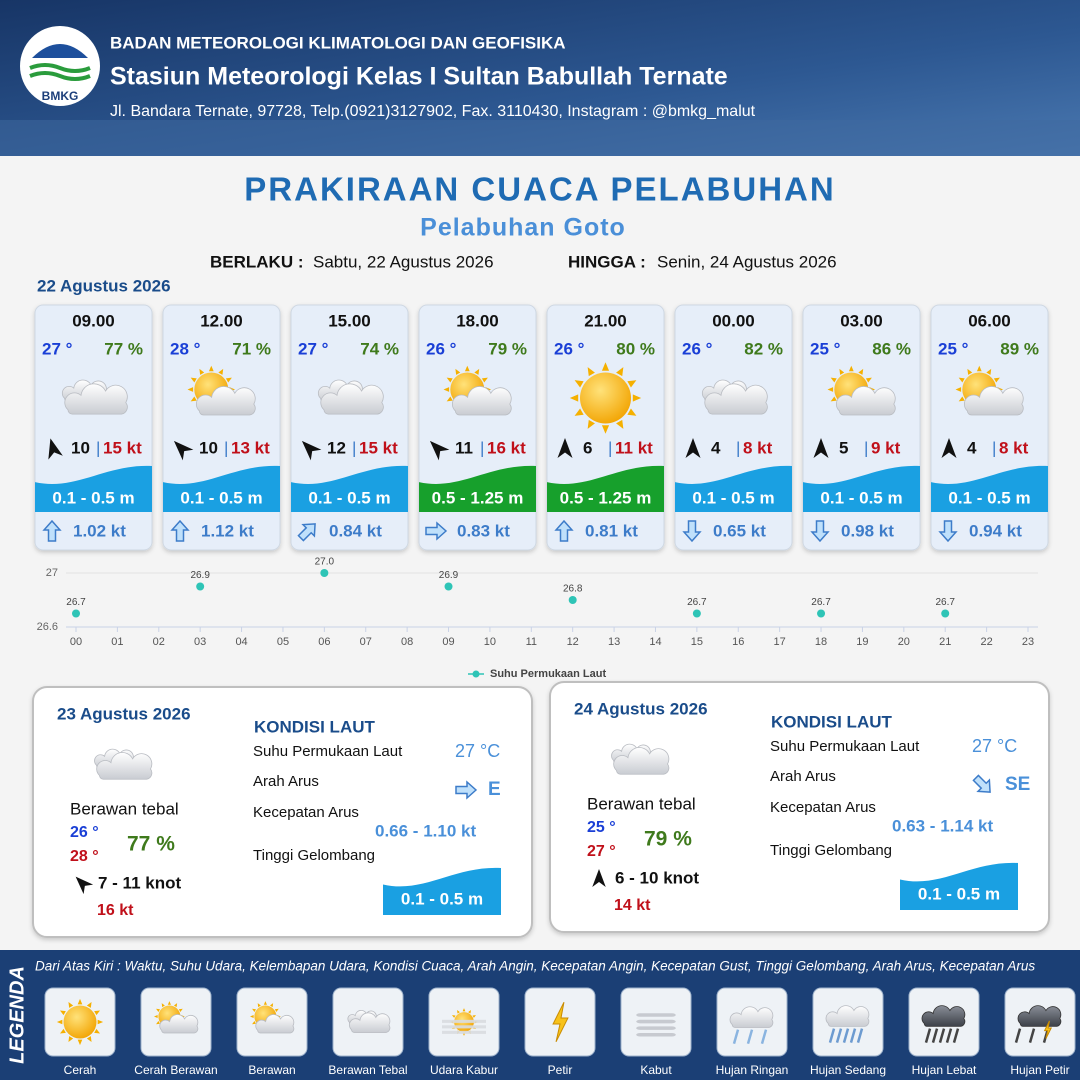 The width and height of the screenshot is (1080, 1080). What do you see at coordinates (587, 447) in the screenshot?
I see `card-wind-speed: 6` at bounding box center [587, 447].